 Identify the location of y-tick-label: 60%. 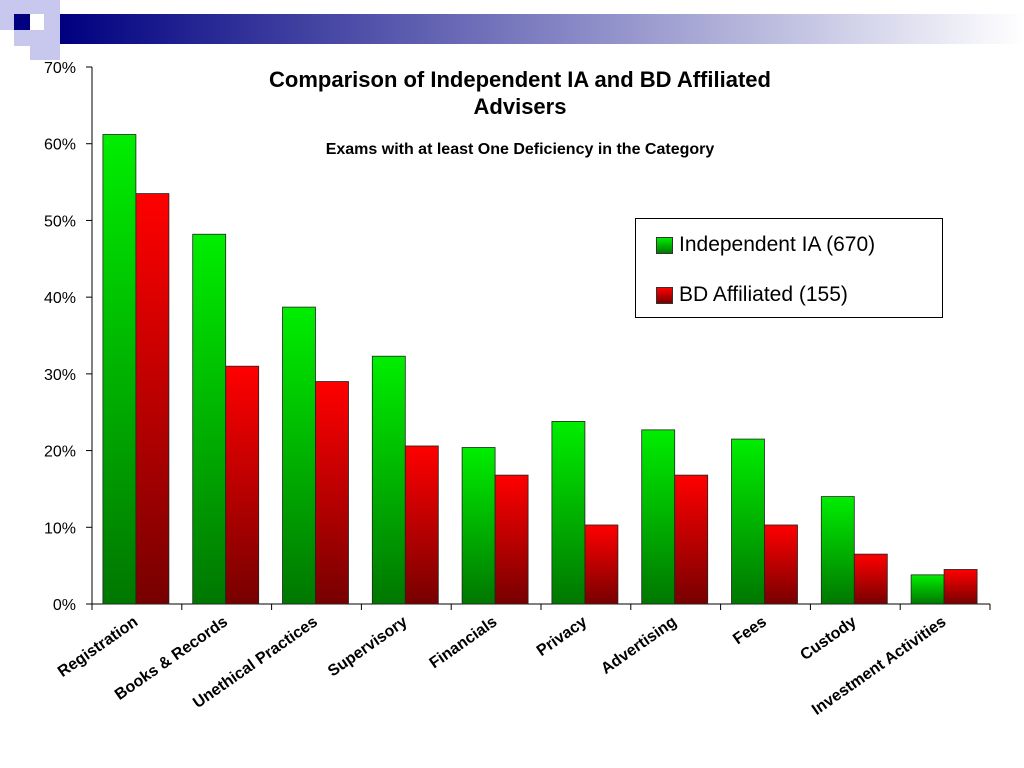
(60, 145).